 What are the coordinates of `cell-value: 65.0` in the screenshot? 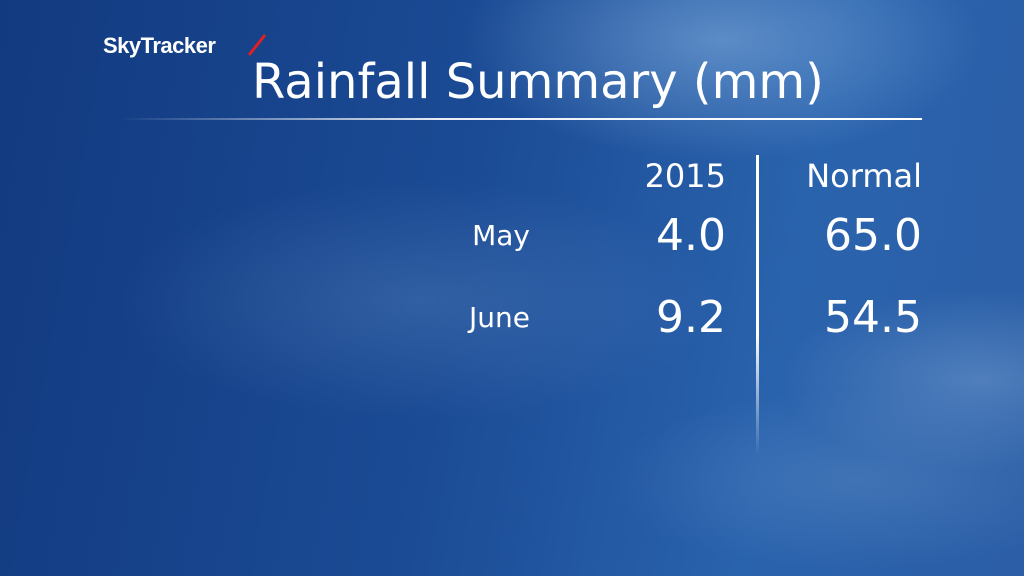 It's located at (873, 235).